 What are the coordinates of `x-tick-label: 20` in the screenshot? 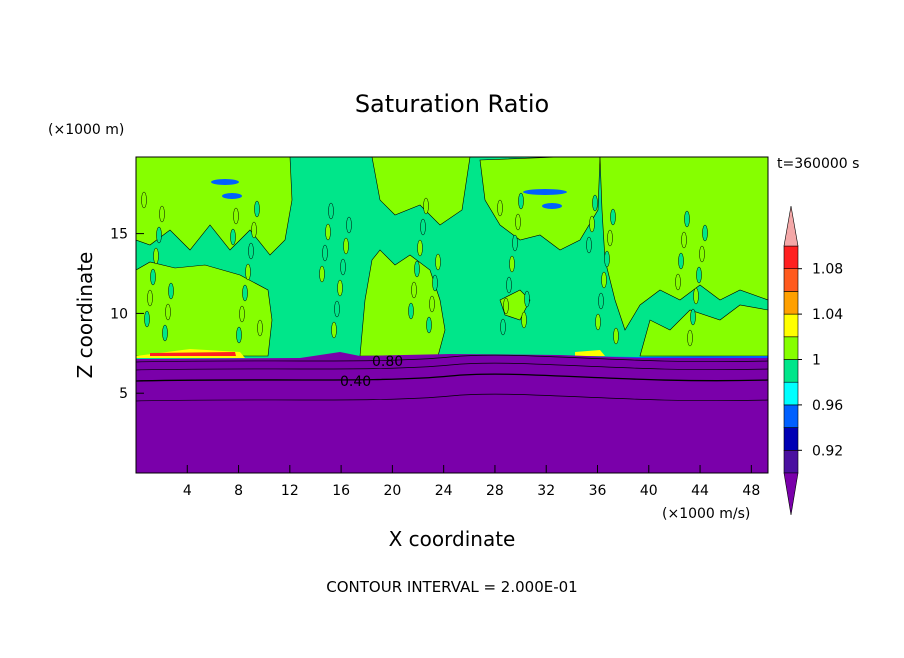 It's located at (392, 491).